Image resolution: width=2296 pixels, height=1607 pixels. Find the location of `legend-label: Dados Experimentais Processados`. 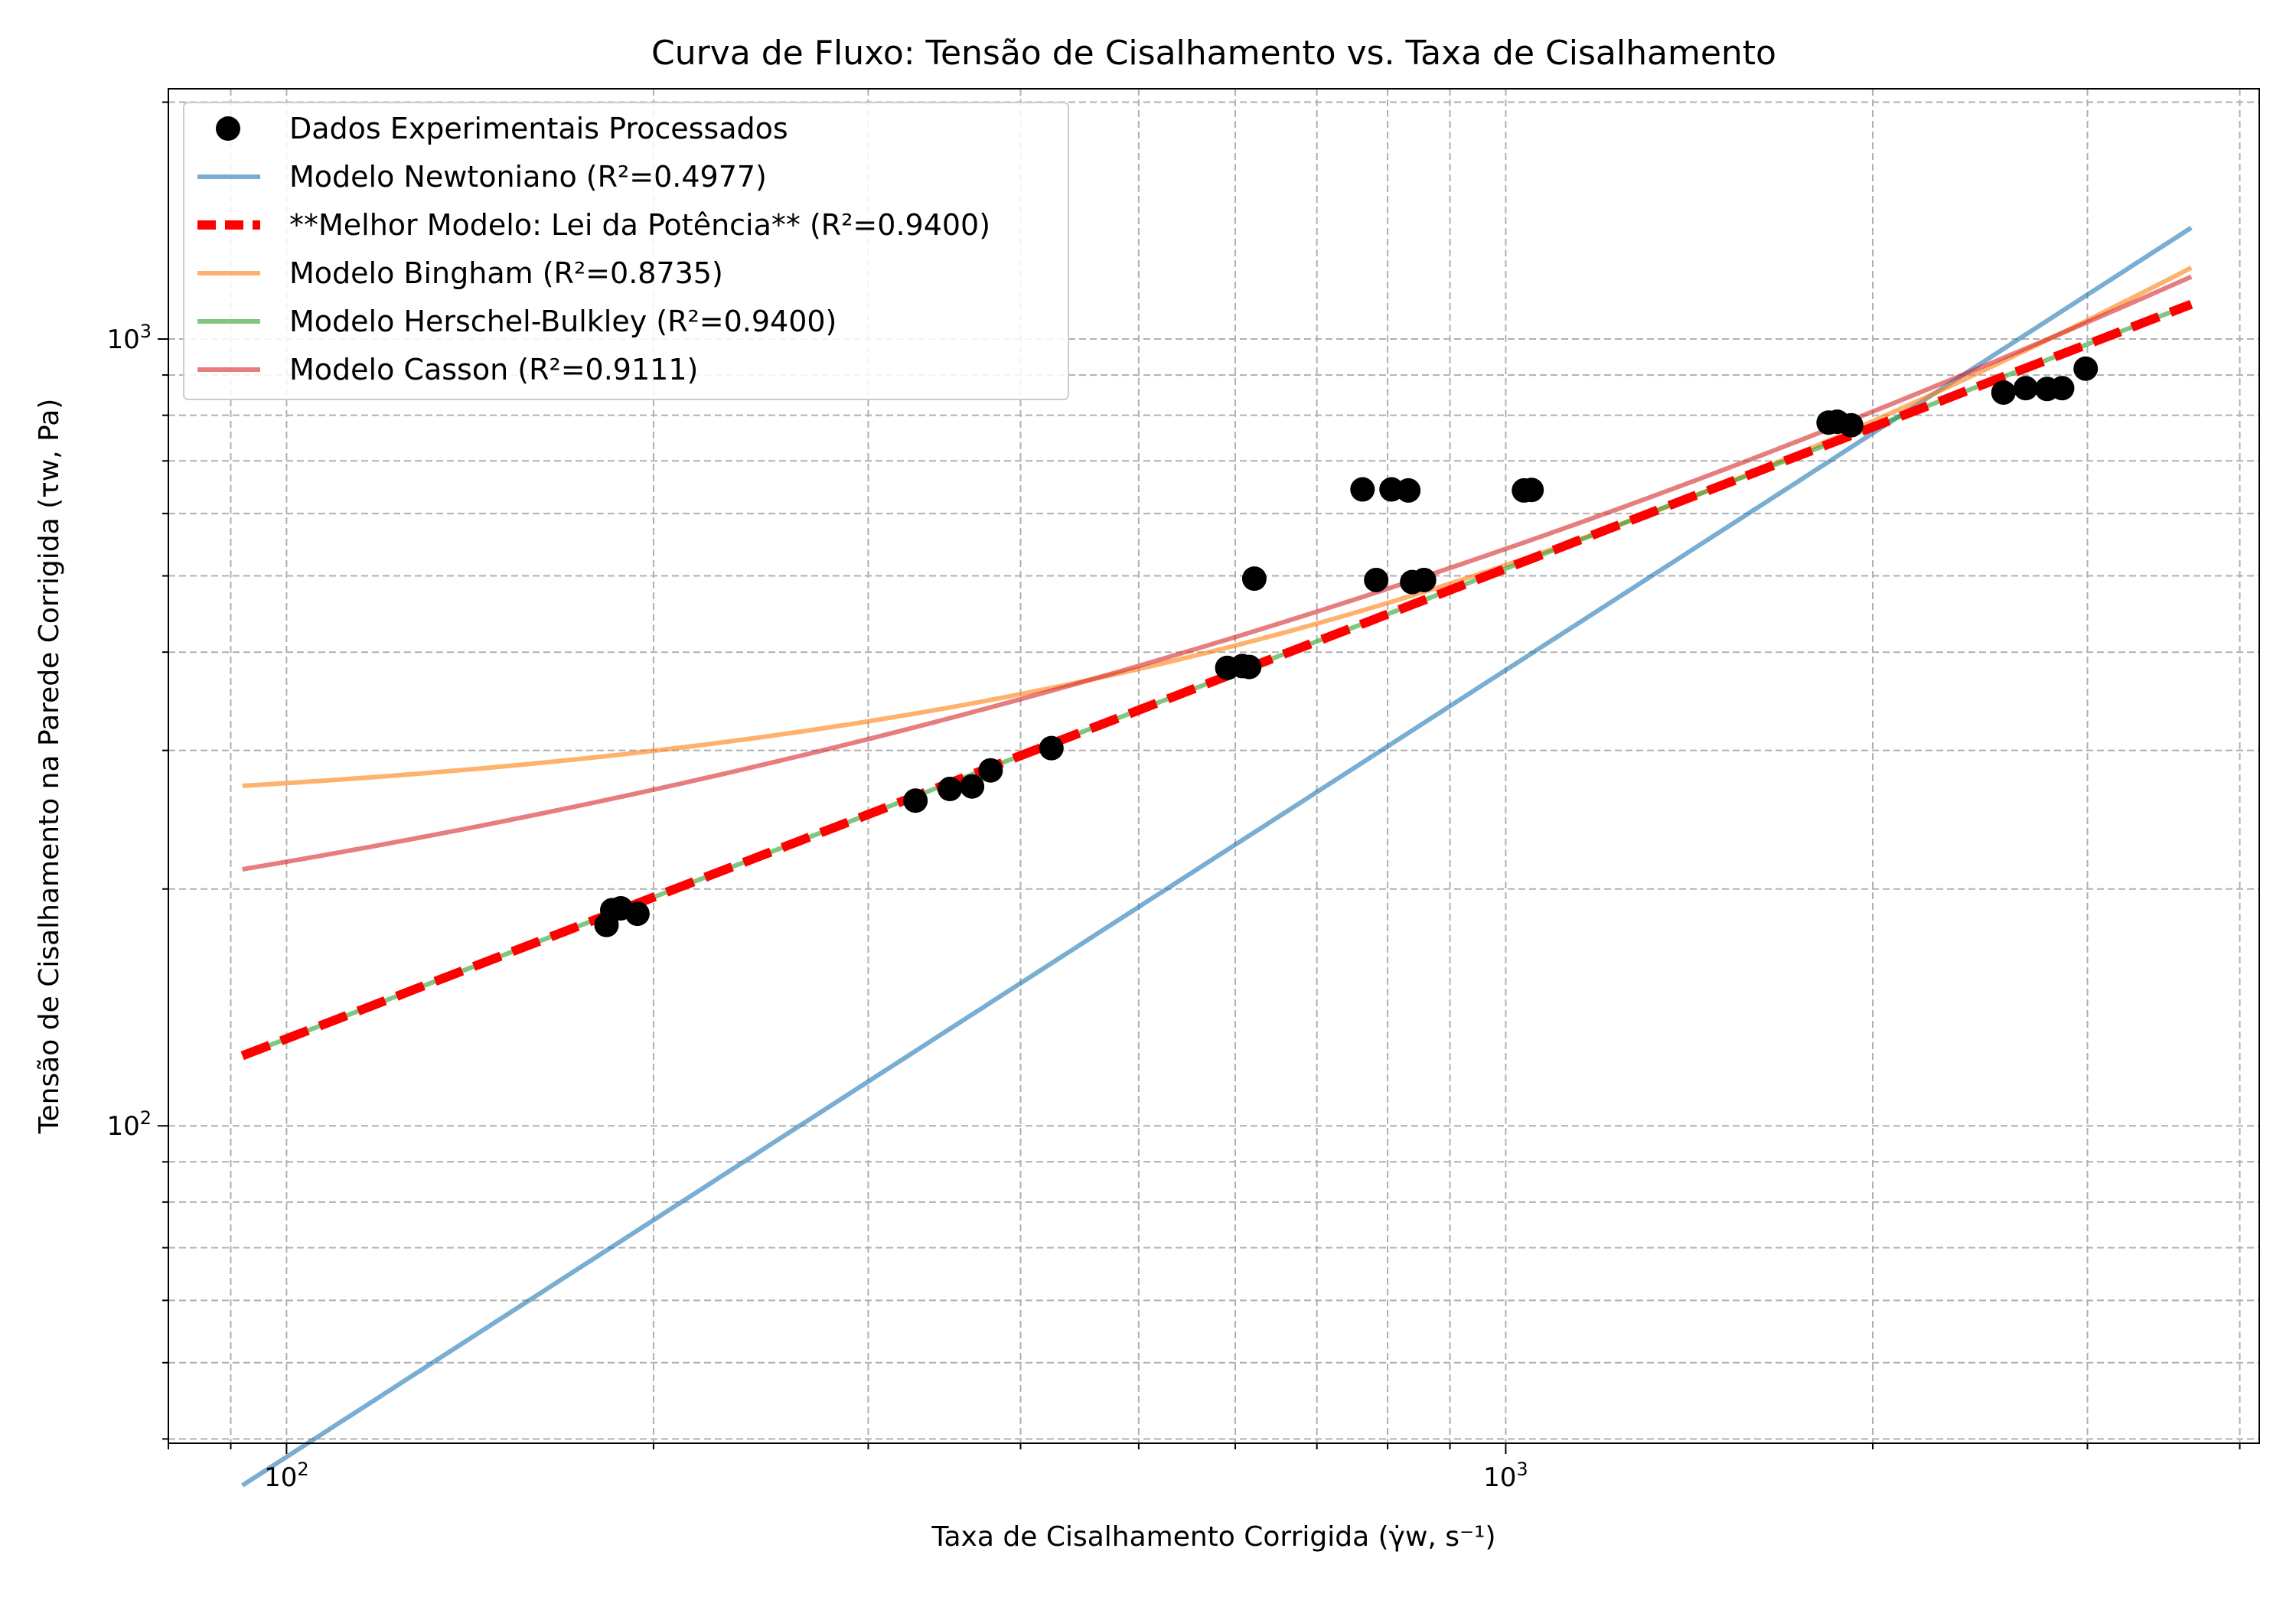

legend-label: Dados Experimentais Processados is located at coordinates (538, 128).